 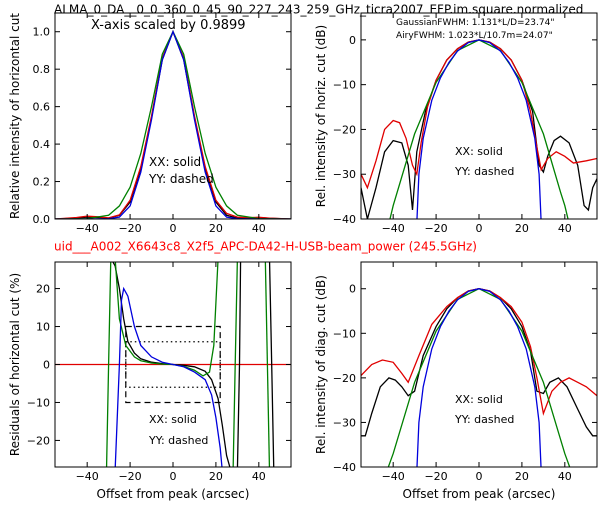 I want to click on legend-entry: AiryFWHM: 1.023*L/10.7m=24.07", so click(x=474, y=36).